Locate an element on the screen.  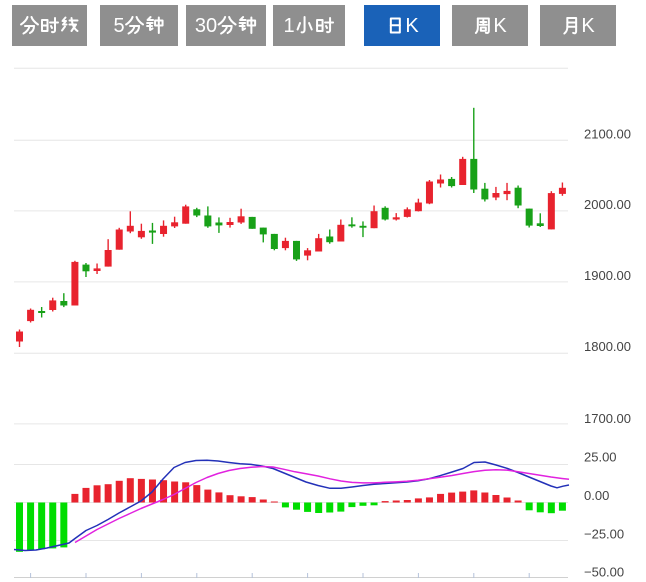
svg-text: −25.00 is located at coordinates (604, 534).